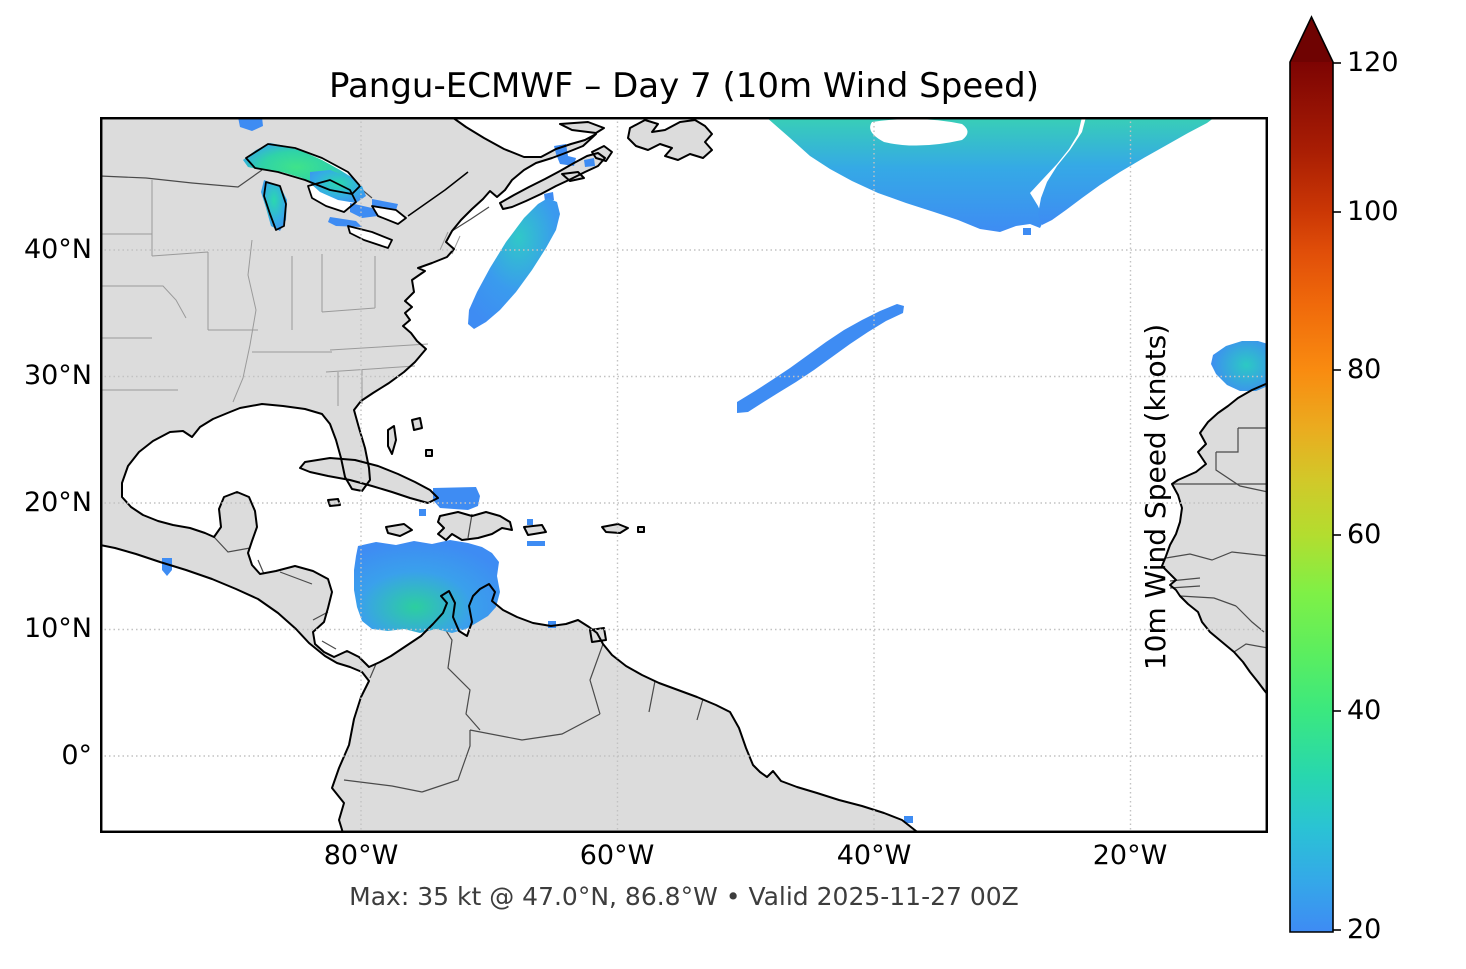 The height and width of the screenshot is (969, 1466). What do you see at coordinates (427, 586) in the screenshot?
I see `patch-caribbean-jet` at bounding box center [427, 586].